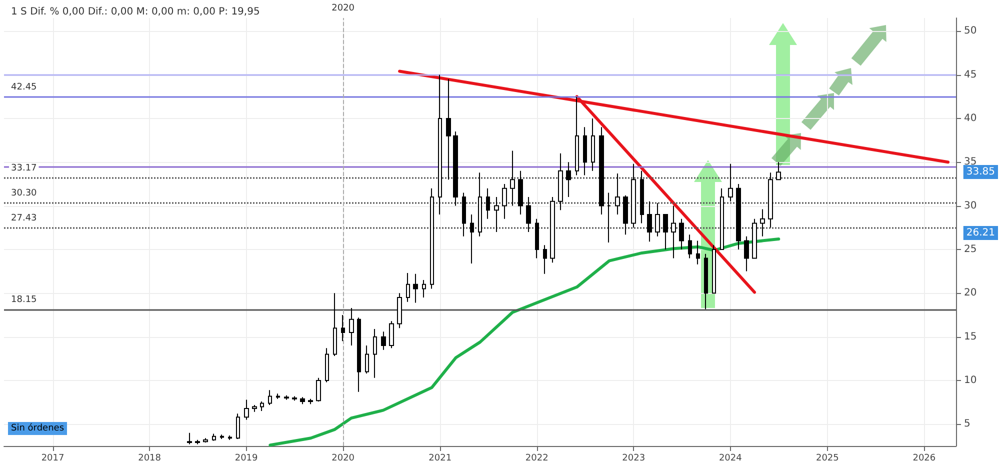  What do you see at coordinates (924, 458) in the screenshot?
I see `x-tick-label: 2026` at bounding box center [924, 458].